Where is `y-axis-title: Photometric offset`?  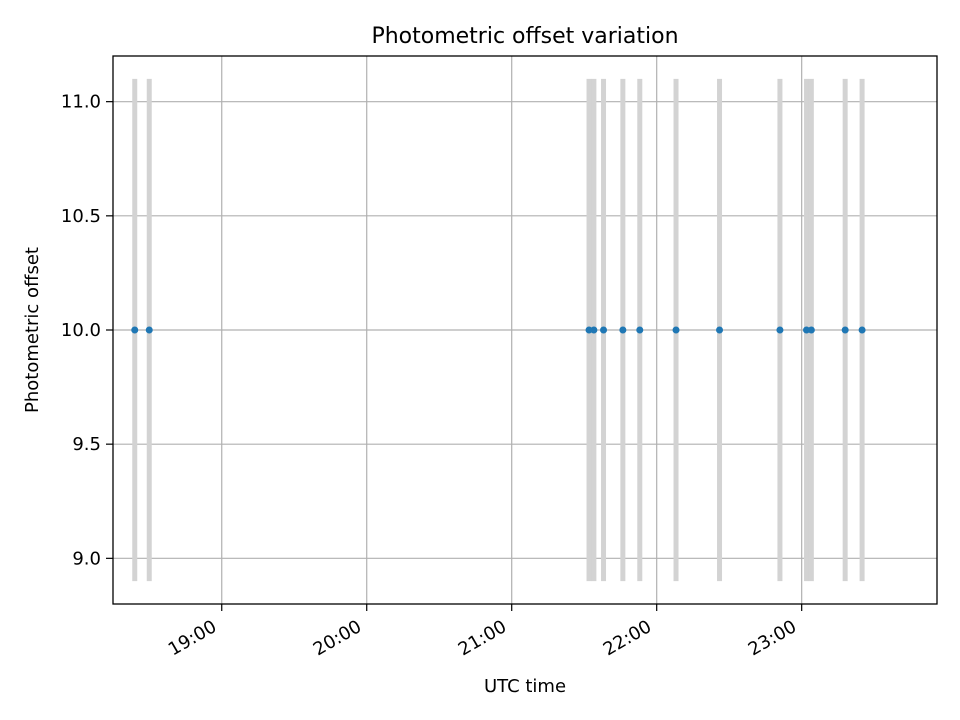 y-axis-title: Photometric offset is located at coordinates (32, 330).